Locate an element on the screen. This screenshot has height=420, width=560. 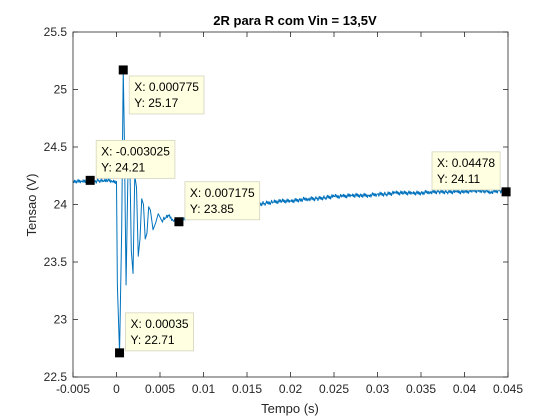
x-tick-label: 0.01 is located at coordinates (204, 389).